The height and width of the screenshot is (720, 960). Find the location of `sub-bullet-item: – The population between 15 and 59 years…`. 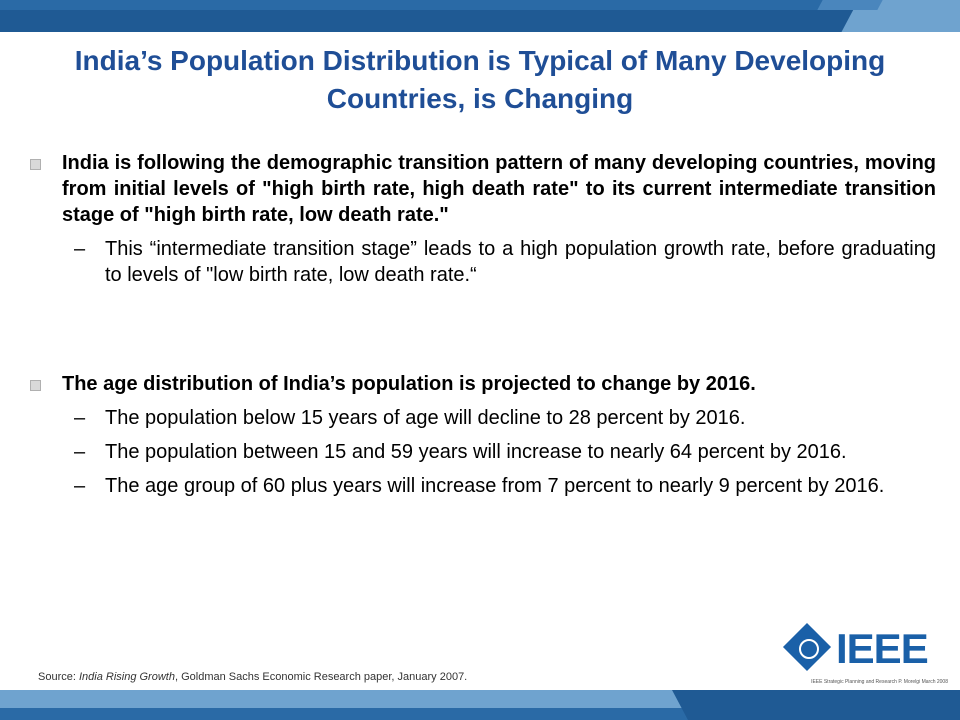

sub-bullet-item: – The population between 15 and 59 years… is located at coordinates (481, 452).